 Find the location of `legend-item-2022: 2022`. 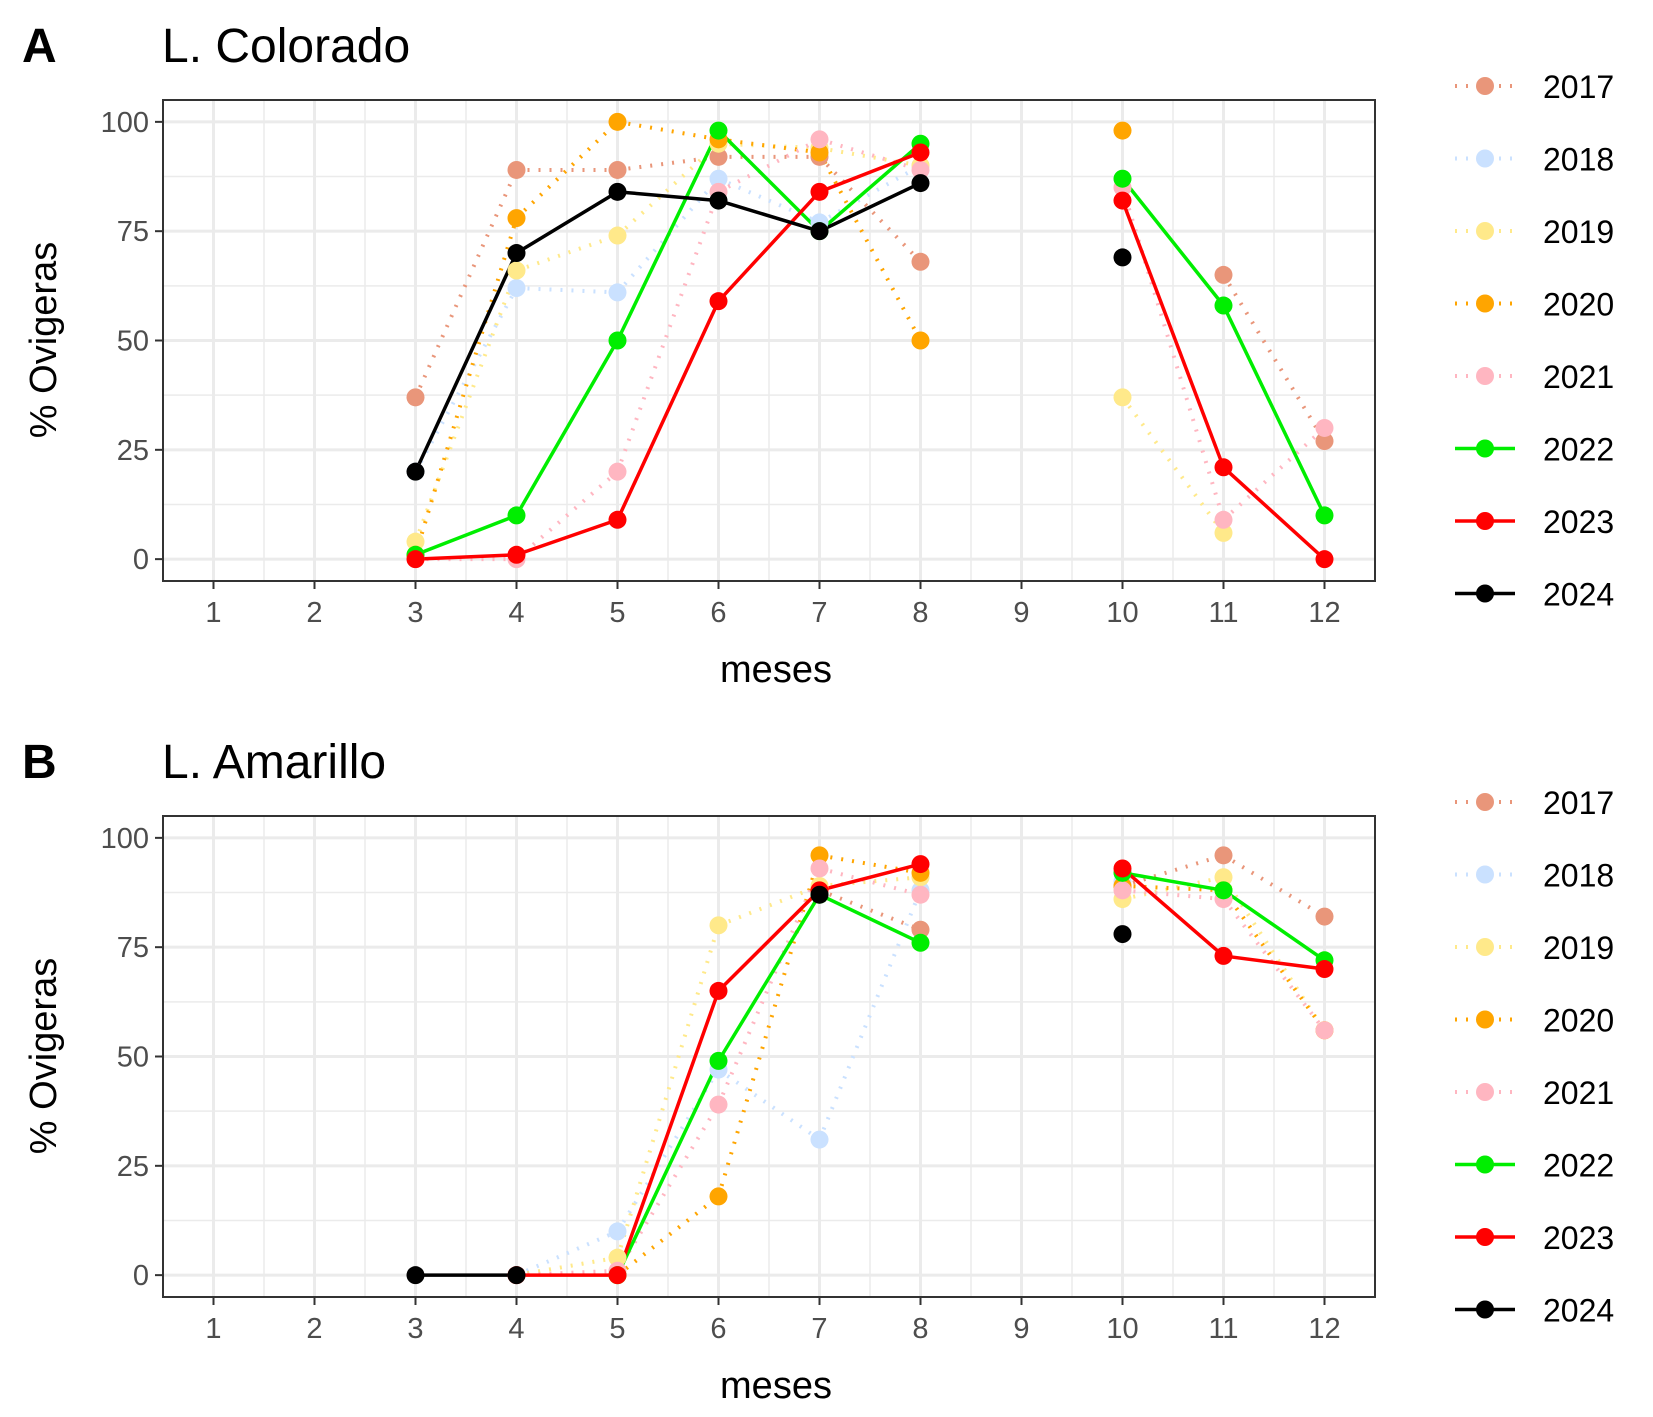

legend-item-2022: 2022 is located at coordinates (1534, 450).